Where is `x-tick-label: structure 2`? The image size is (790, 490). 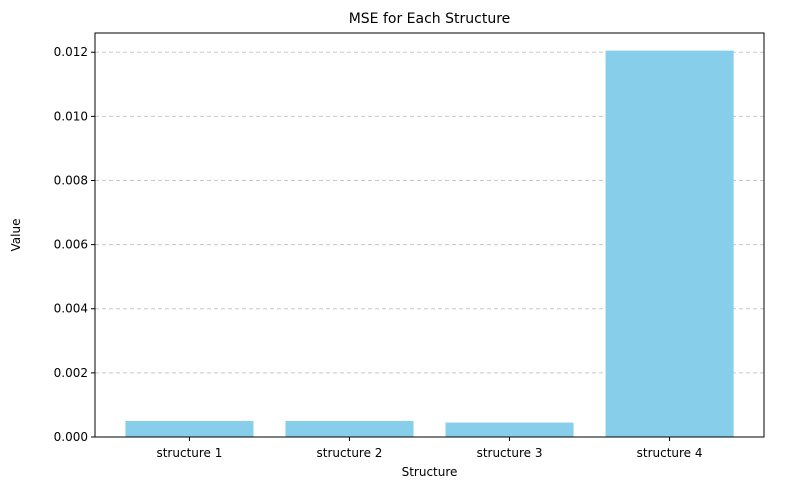 x-tick-label: structure 2 is located at coordinates (350, 453).